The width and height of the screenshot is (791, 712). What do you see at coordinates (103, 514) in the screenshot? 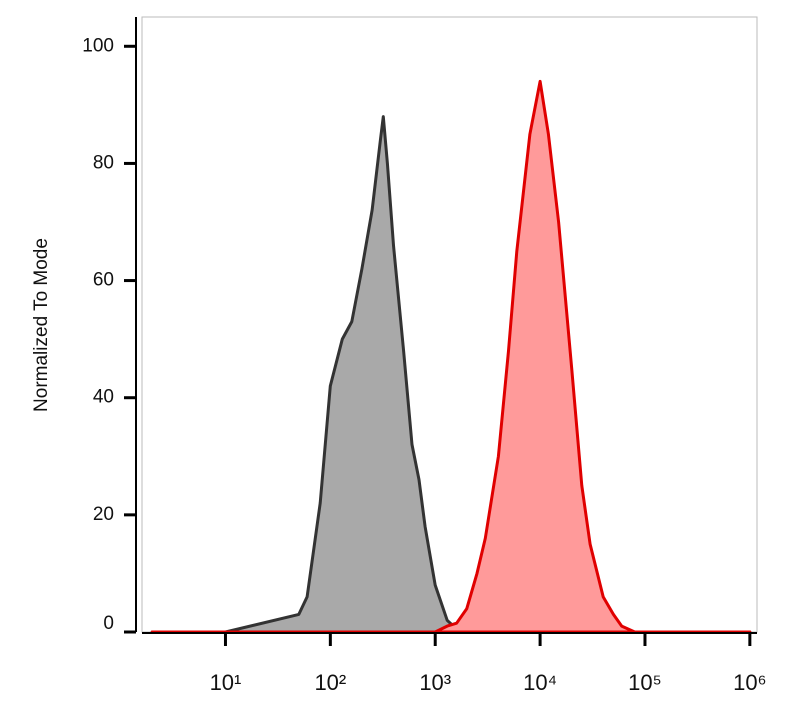
I see `y-tick-label: 20` at bounding box center [103, 514].